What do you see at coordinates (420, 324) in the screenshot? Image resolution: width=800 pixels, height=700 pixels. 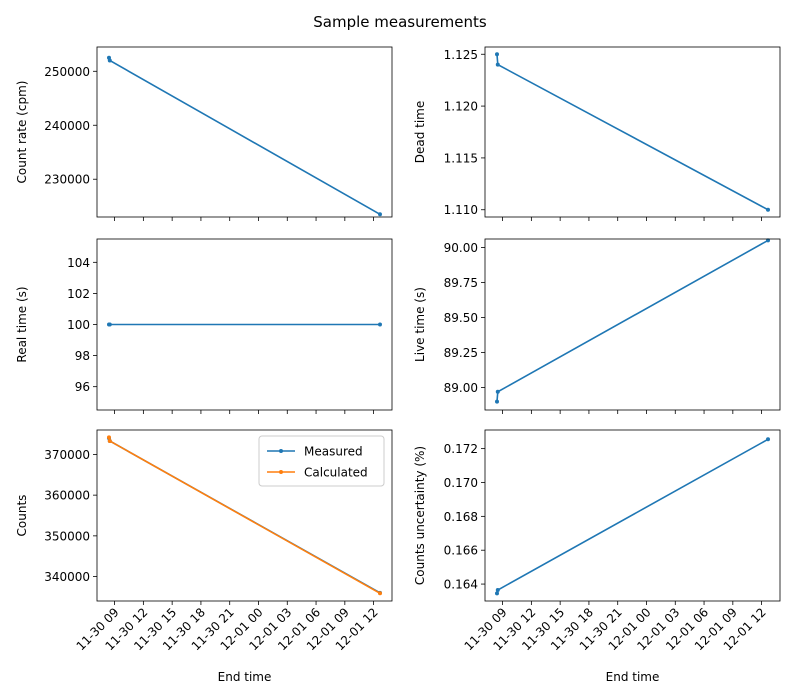 I see `y-axis-label: Live time (s)` at bounding box center [420, 324].